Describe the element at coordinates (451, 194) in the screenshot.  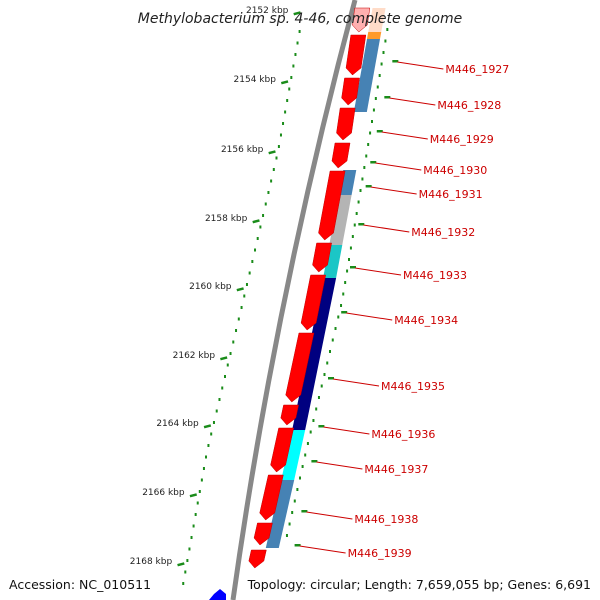
I see `gene-label: M446_1931` at that location.